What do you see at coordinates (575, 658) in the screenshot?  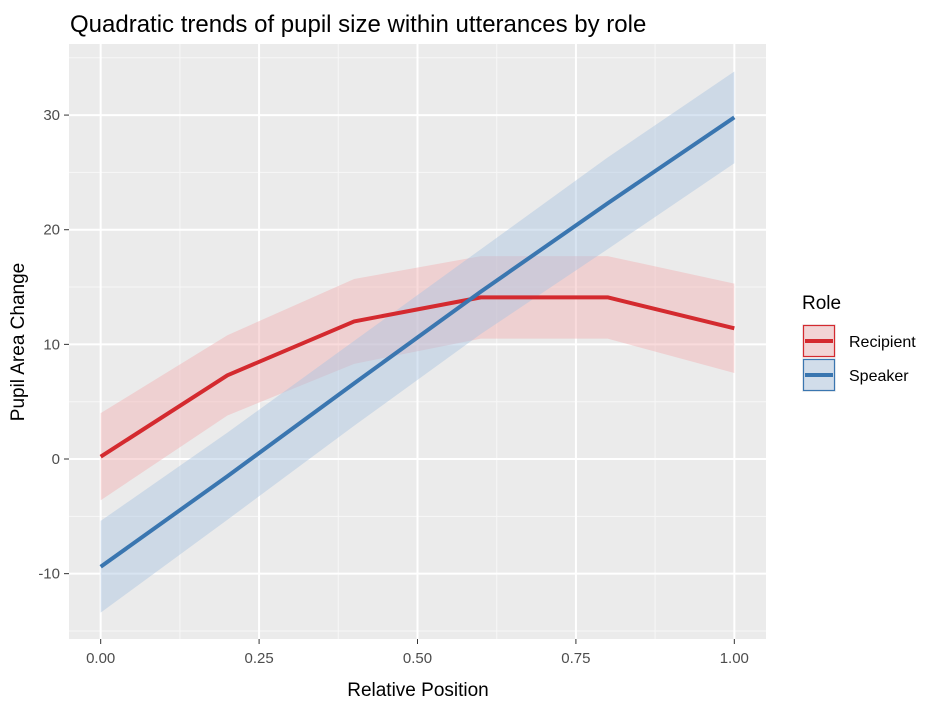 I see `x-tick-label: 0.75` at bounding box center [575, 658].